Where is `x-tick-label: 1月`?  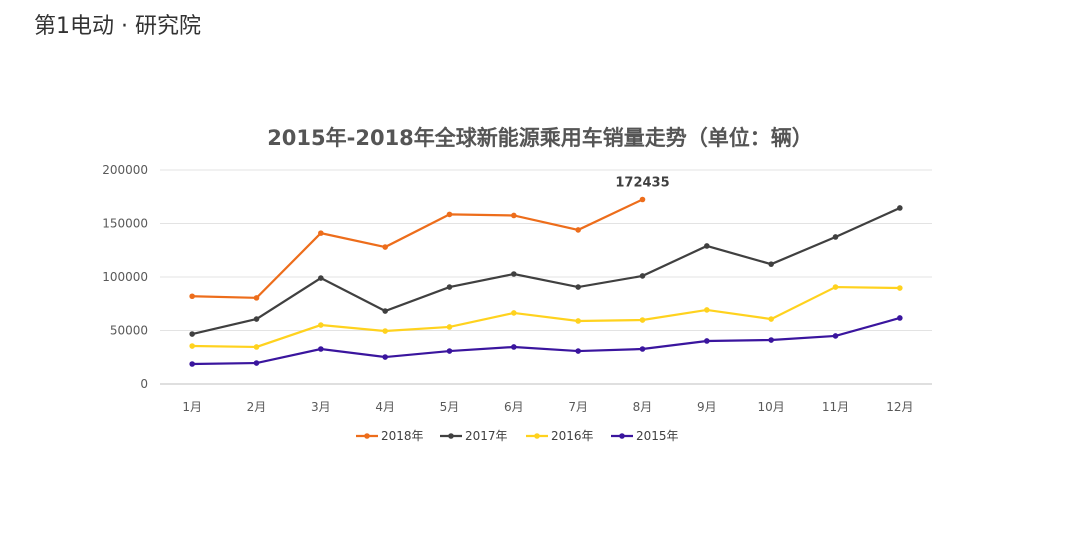 x-tick-label: 1月 is located at coordinates (192, 407).